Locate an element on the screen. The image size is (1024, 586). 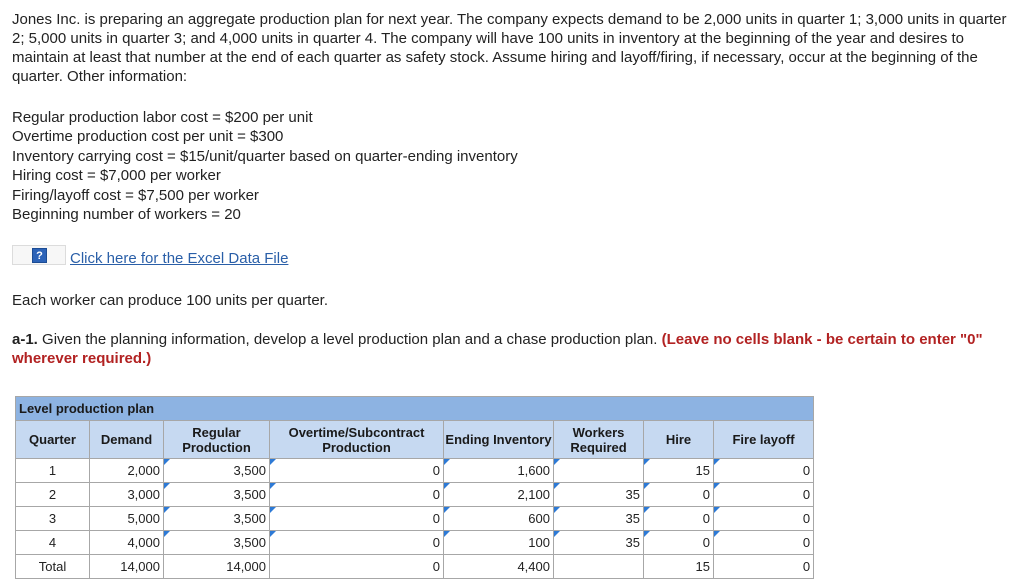
total-demand-cell: 14,000 is located at coordinates (126, 566).